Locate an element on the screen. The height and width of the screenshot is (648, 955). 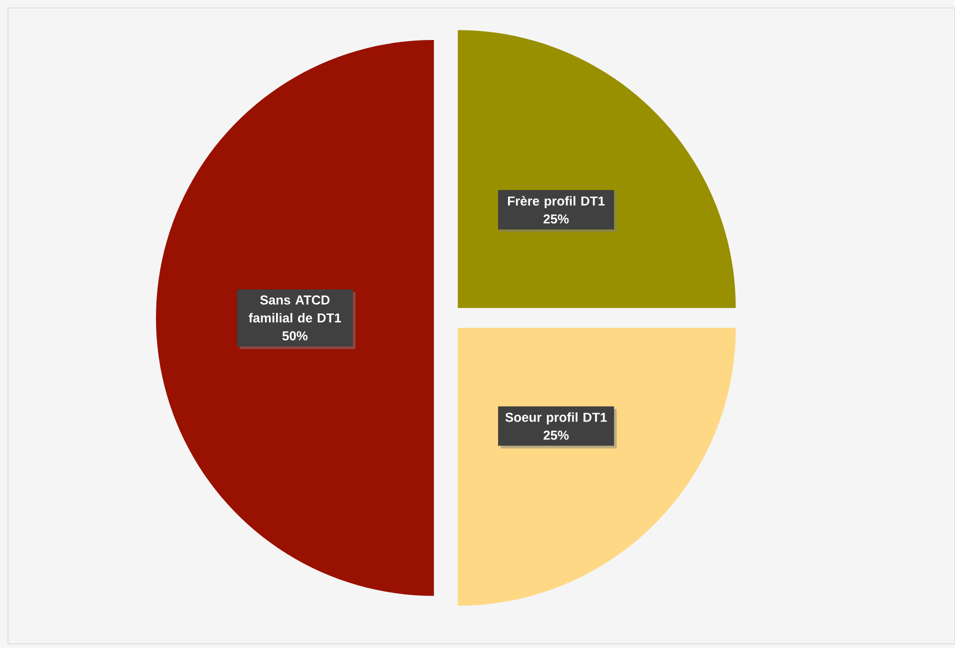
slice-label: Sans ATCD familial de DT1 is located at coordinates (294, 309).